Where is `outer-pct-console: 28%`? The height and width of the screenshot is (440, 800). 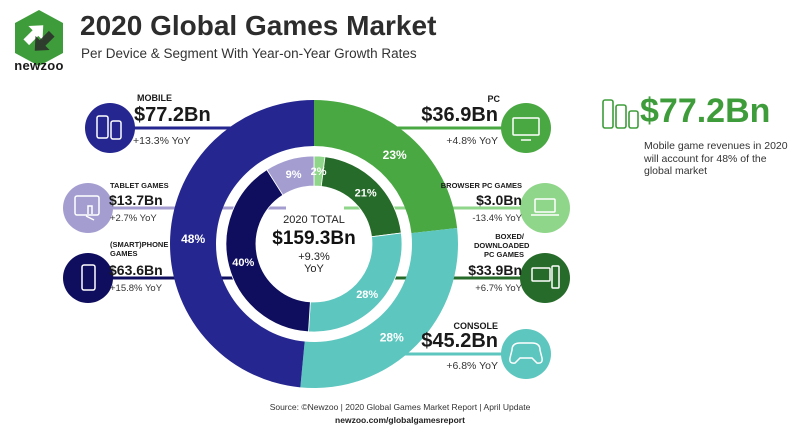 outer-pct-console: 28% is located at coordinates (392, 338).